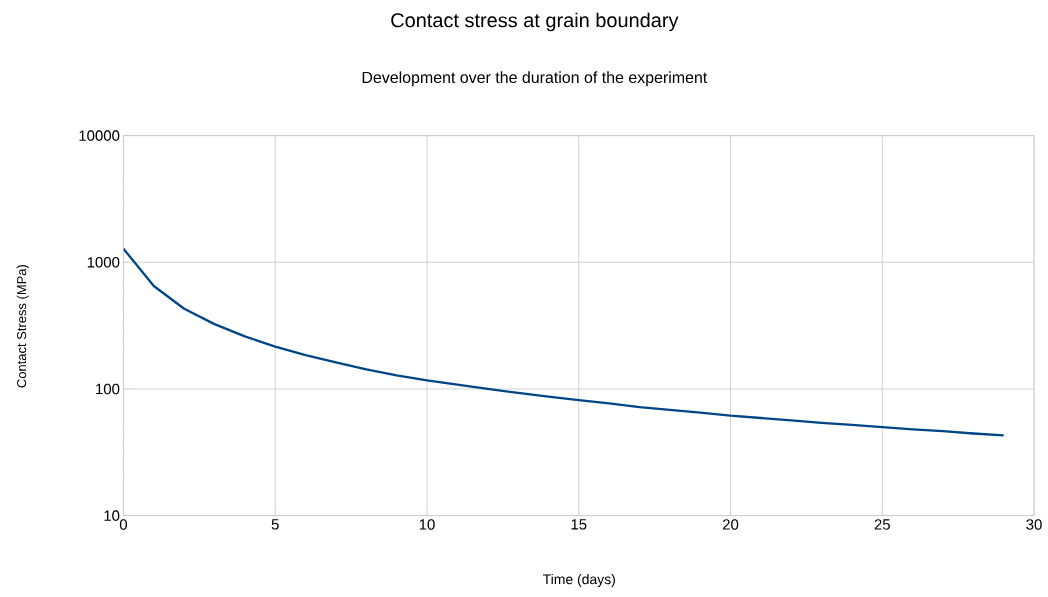 This screenshot has height=597, width=1048. What do you see at coordinates (275, 524) in the screenshot?
I see `x-tick-label: 5` at bounding box center [275, 524].